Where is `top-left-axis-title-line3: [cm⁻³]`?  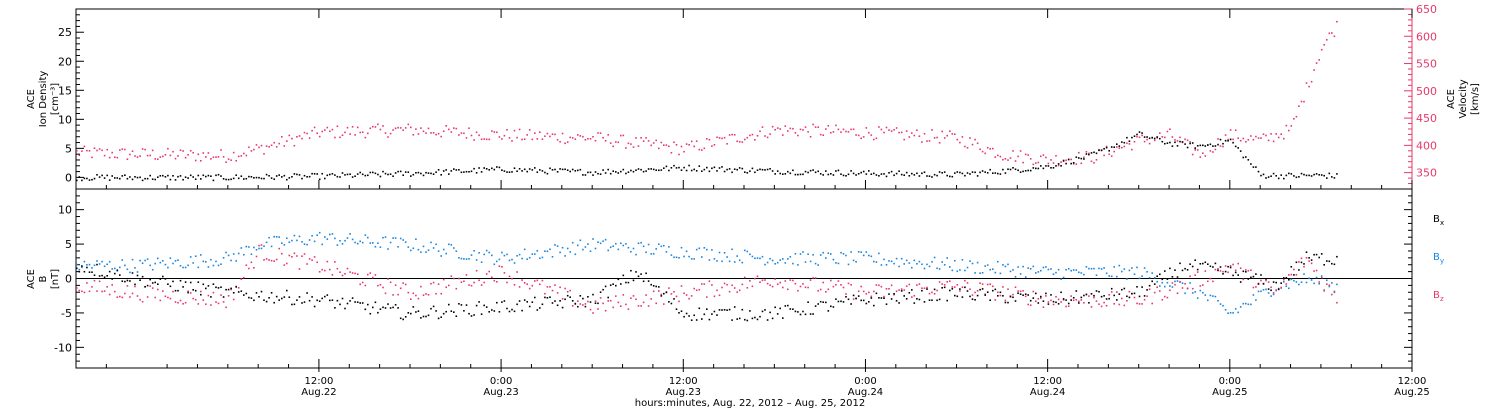
top-left-axis-title-line3: [cm⁻³] is located at coordinates (55, 99).